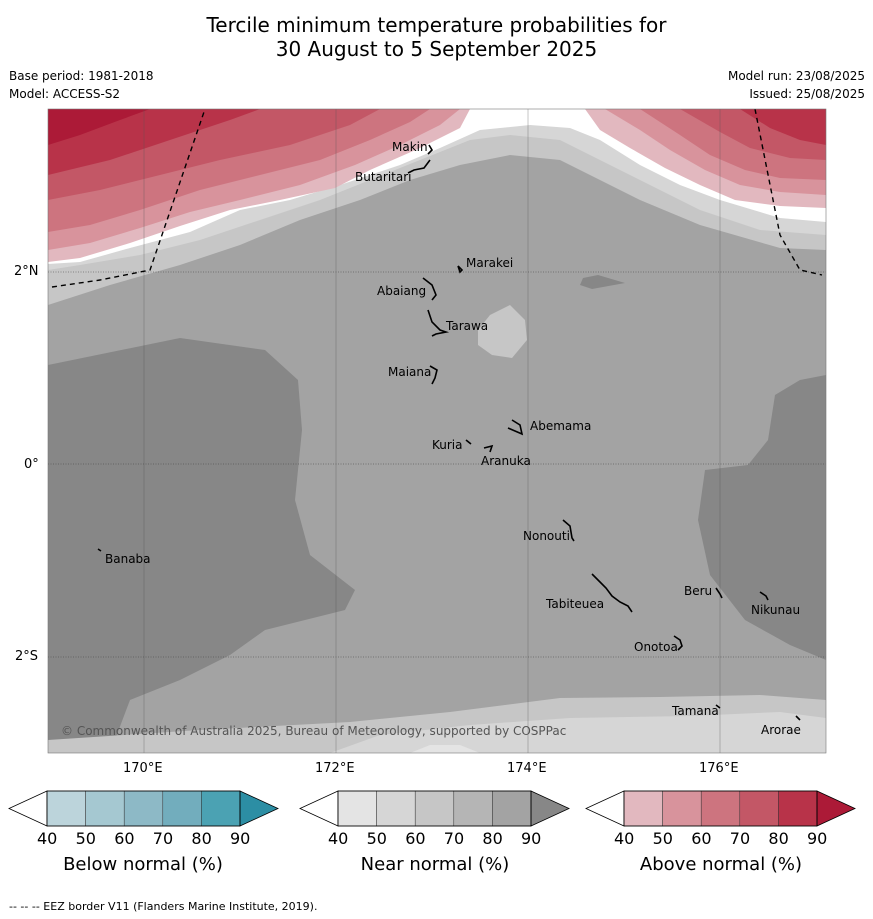  I want to click on colorbar-above-tick: 80, so click(778, 838).